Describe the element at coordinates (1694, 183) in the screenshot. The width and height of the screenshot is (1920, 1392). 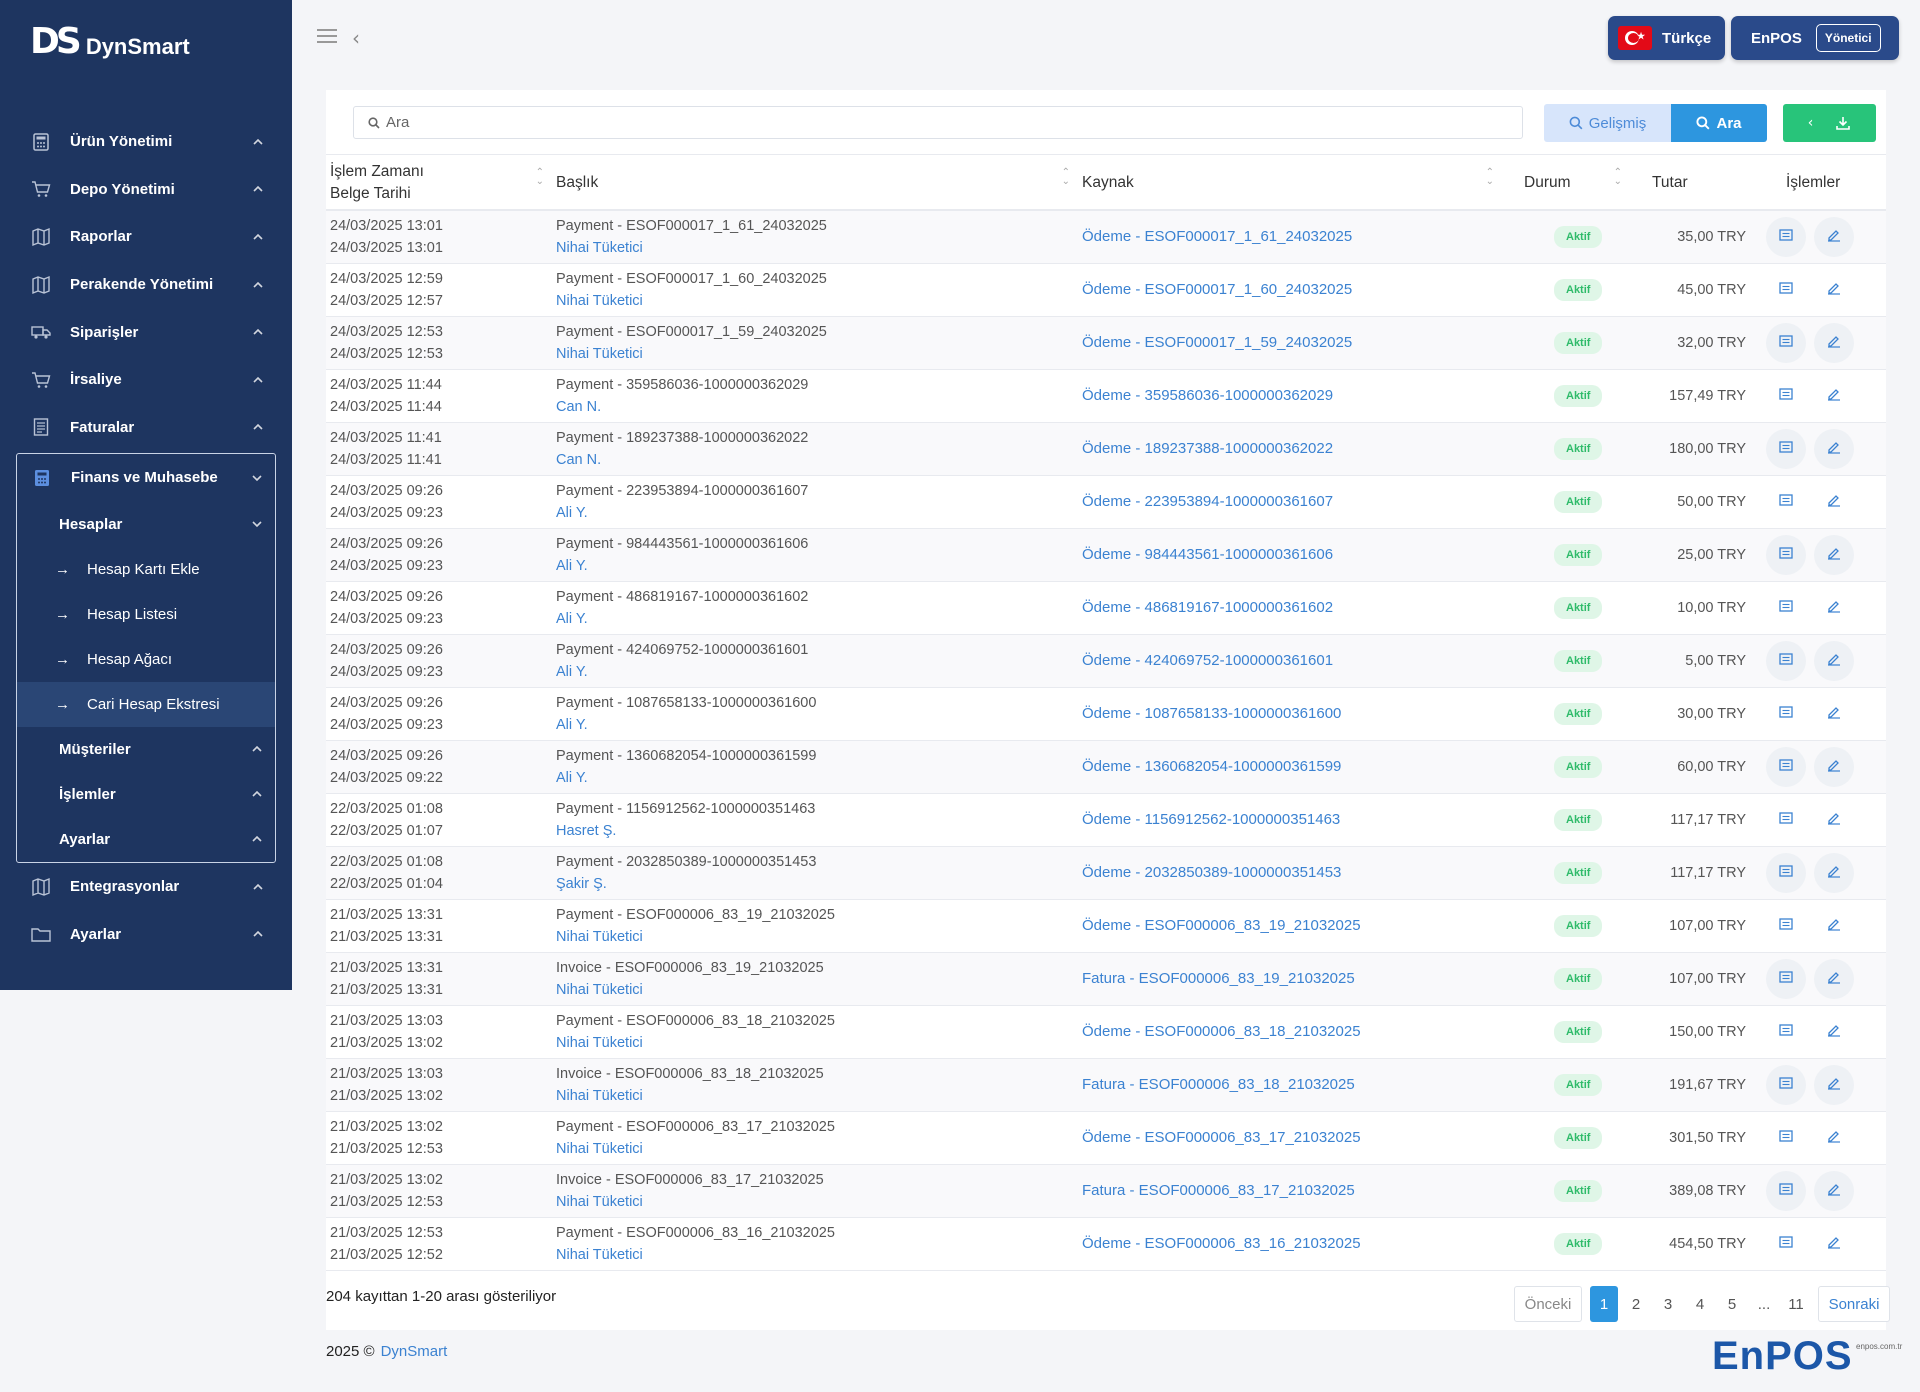
I see `header-amount: Tutar` at that location.